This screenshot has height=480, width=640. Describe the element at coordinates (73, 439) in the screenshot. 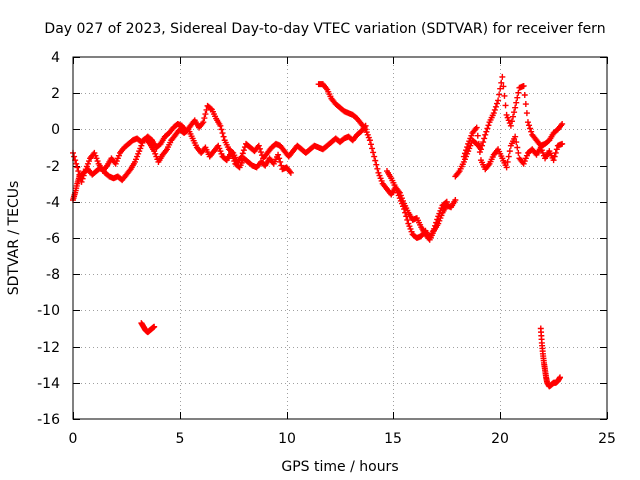

I see `x-tick-label: 0` at that location.